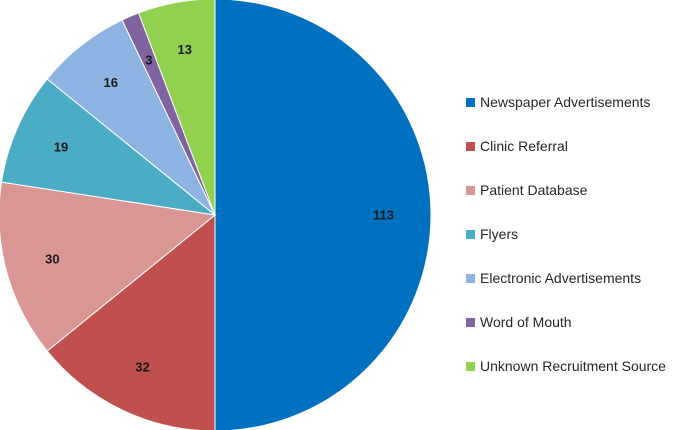 The width and height of the screenshot is (685, 430). I want to click on legend-item-newspaper-advertisements: Newspaper Advertisements, so click(566, 102).